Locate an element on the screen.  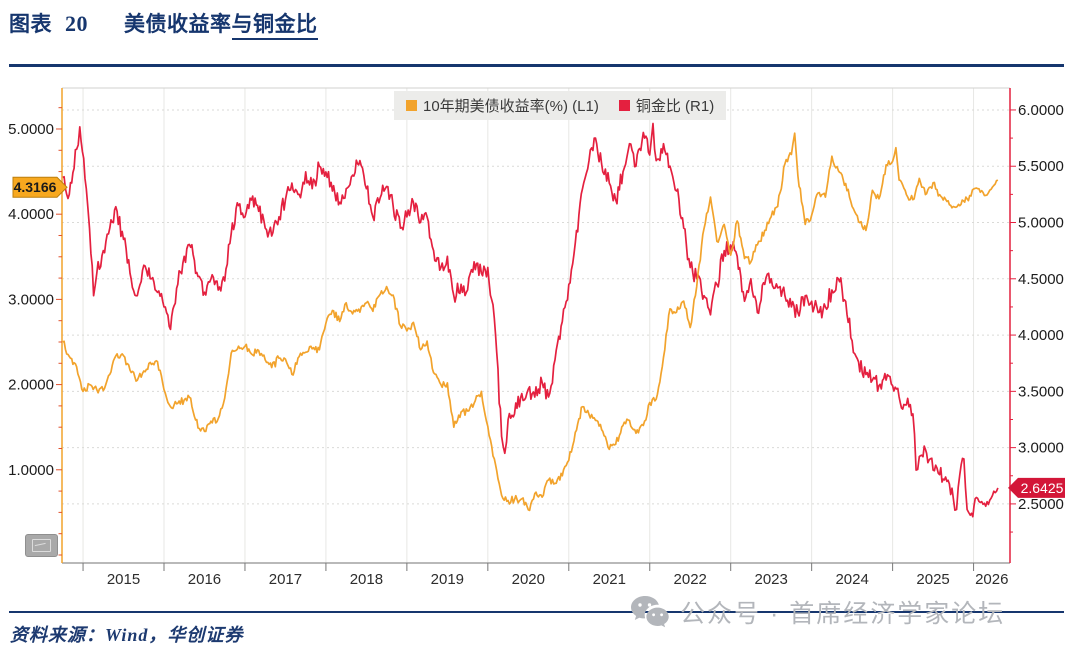
right-axis-tick-label: 4.5000 is located at coordinates (1041, 279).